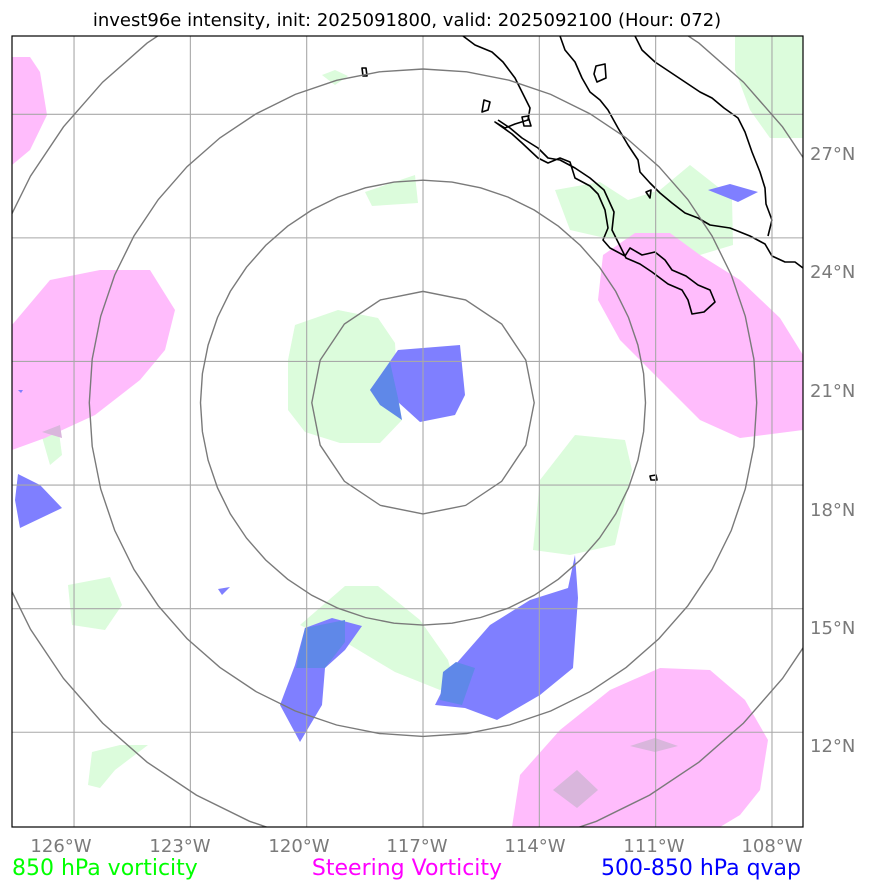 Image resolution: width=873 pixels, height=891 pixels. I want to click on legend-qvap: 500-850 hPa qvap, so click(701, 868).